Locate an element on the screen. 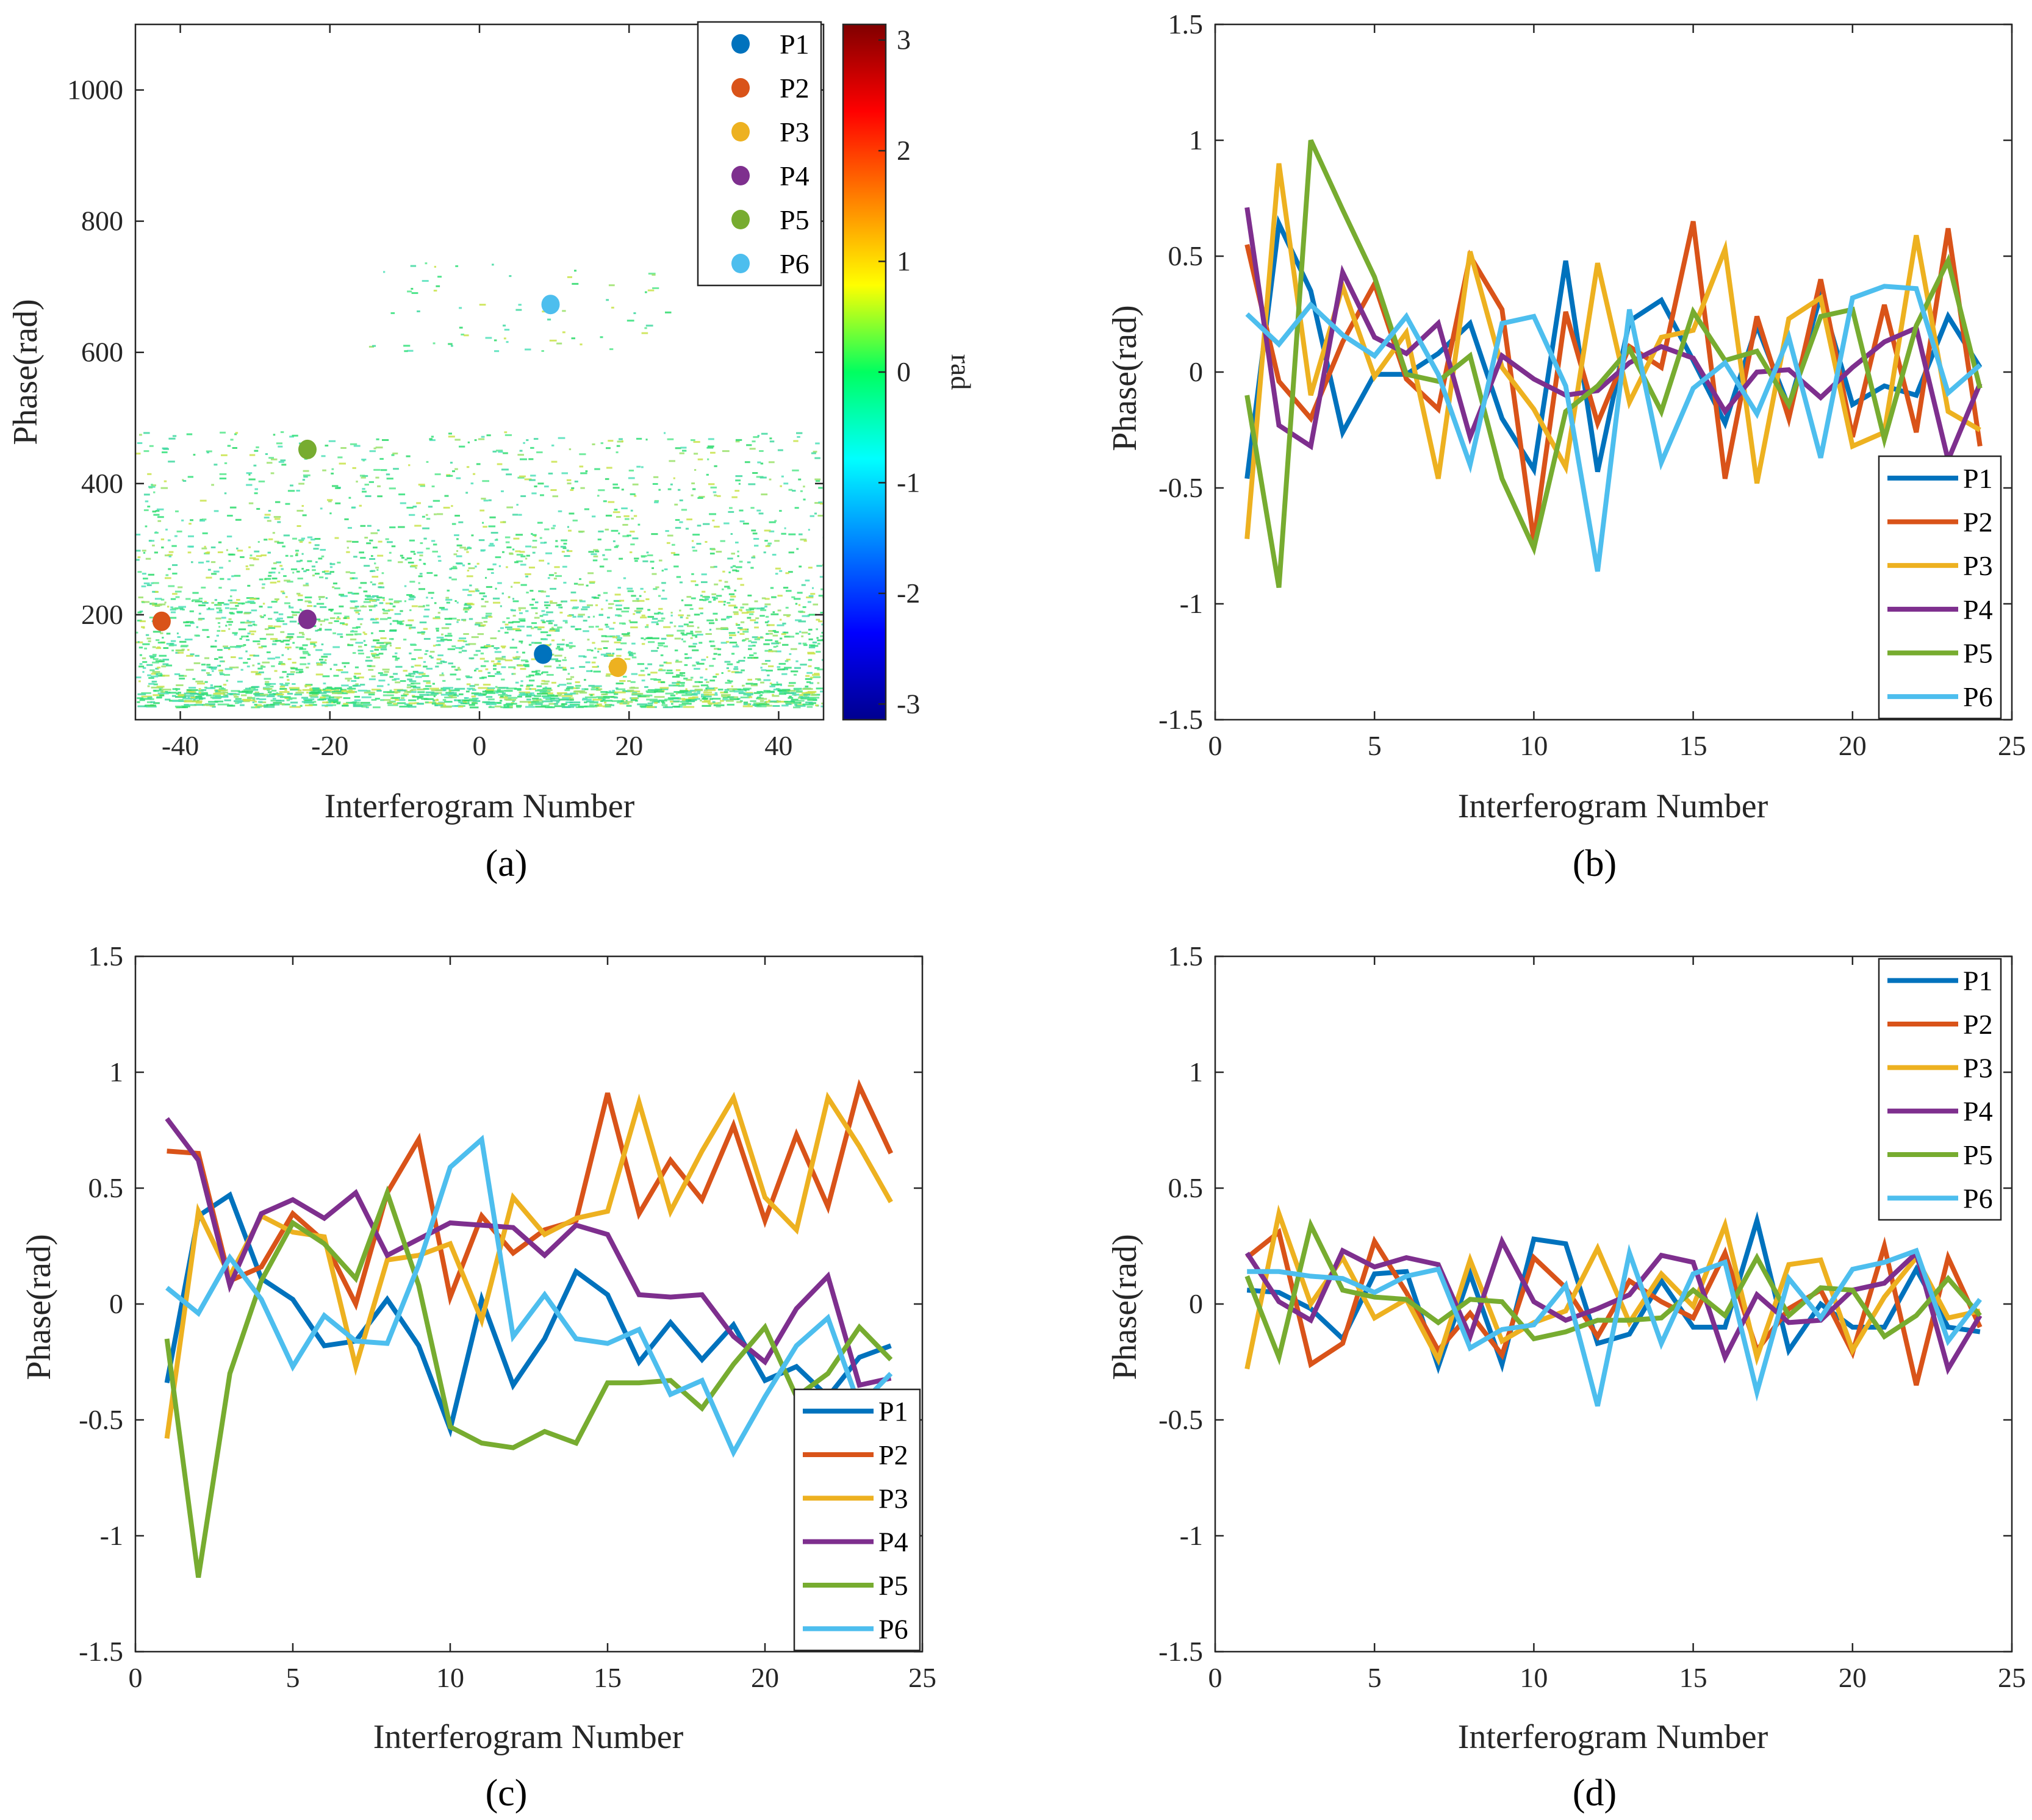  y-tick-label: 400 is located at coordinates (102, 483).